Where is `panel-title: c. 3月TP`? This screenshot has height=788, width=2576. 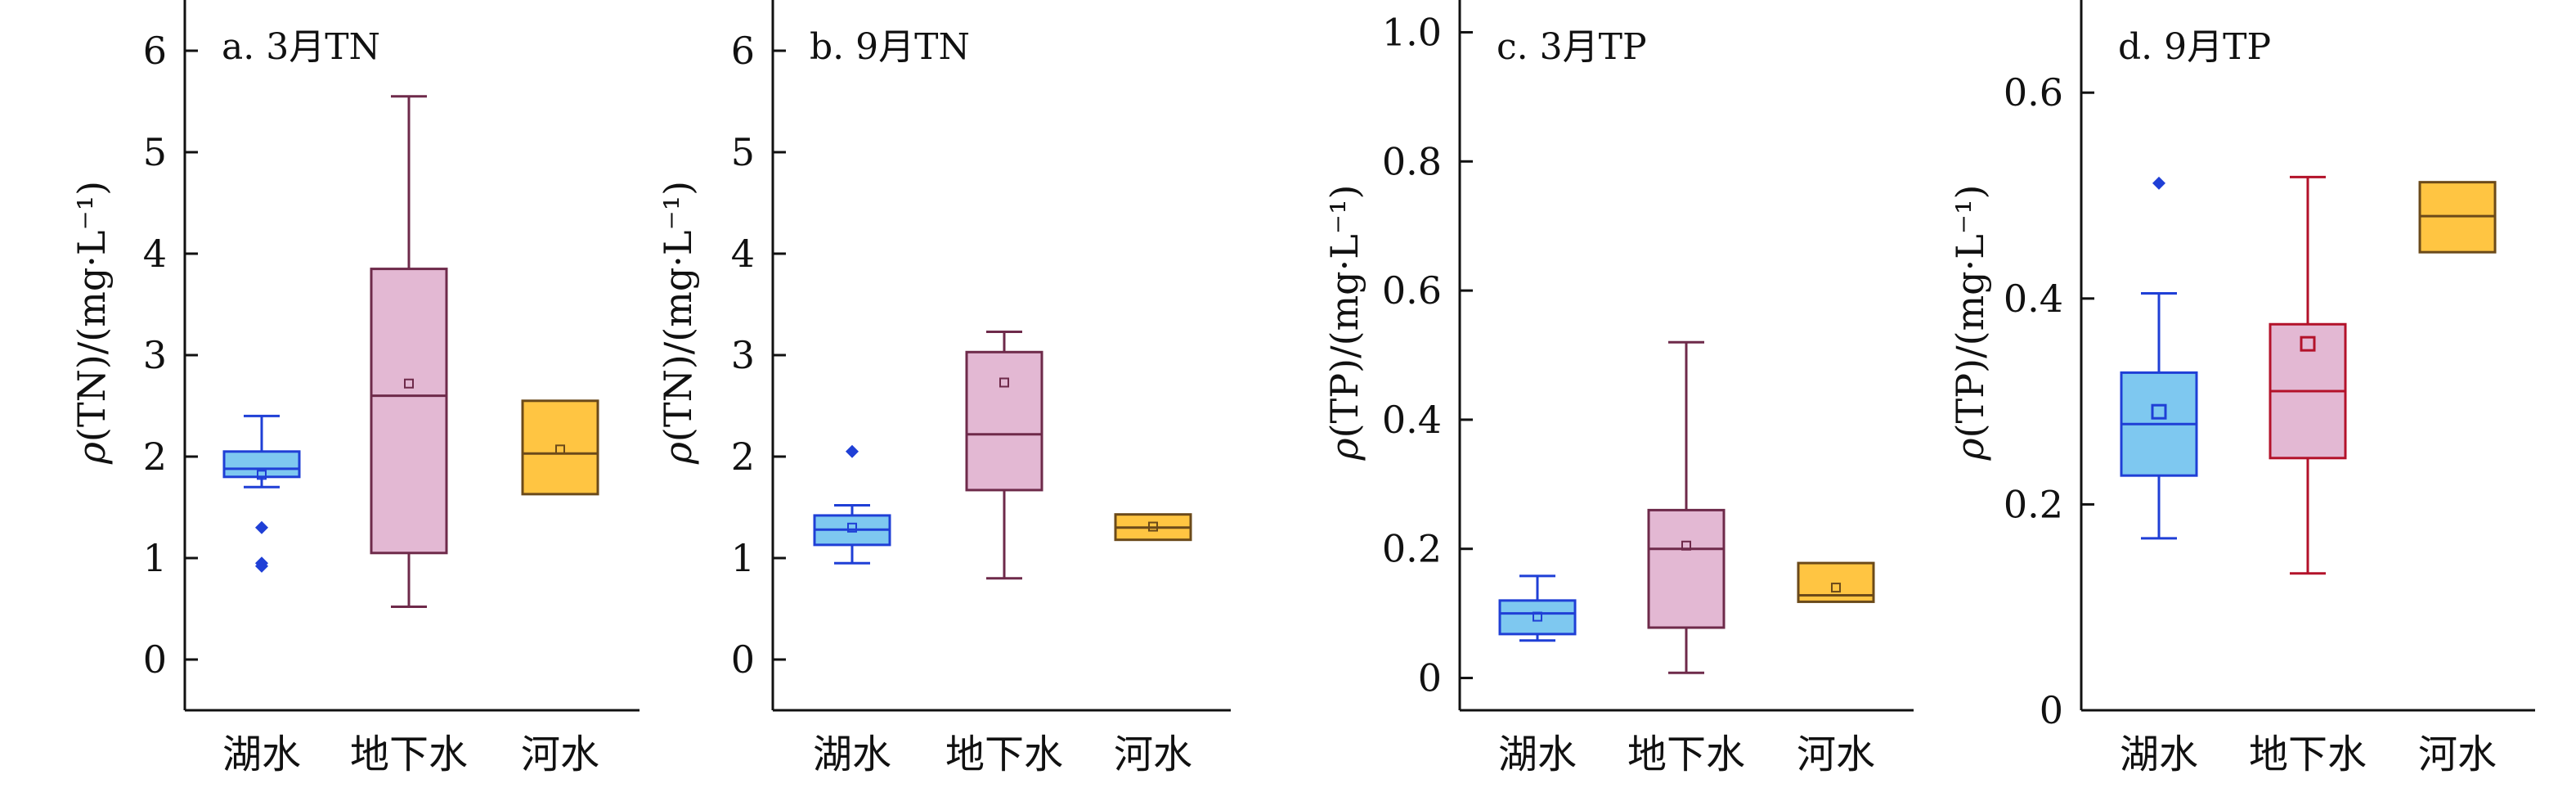
panel-title: c. 3月TP is located at coordinates (1572, 47).